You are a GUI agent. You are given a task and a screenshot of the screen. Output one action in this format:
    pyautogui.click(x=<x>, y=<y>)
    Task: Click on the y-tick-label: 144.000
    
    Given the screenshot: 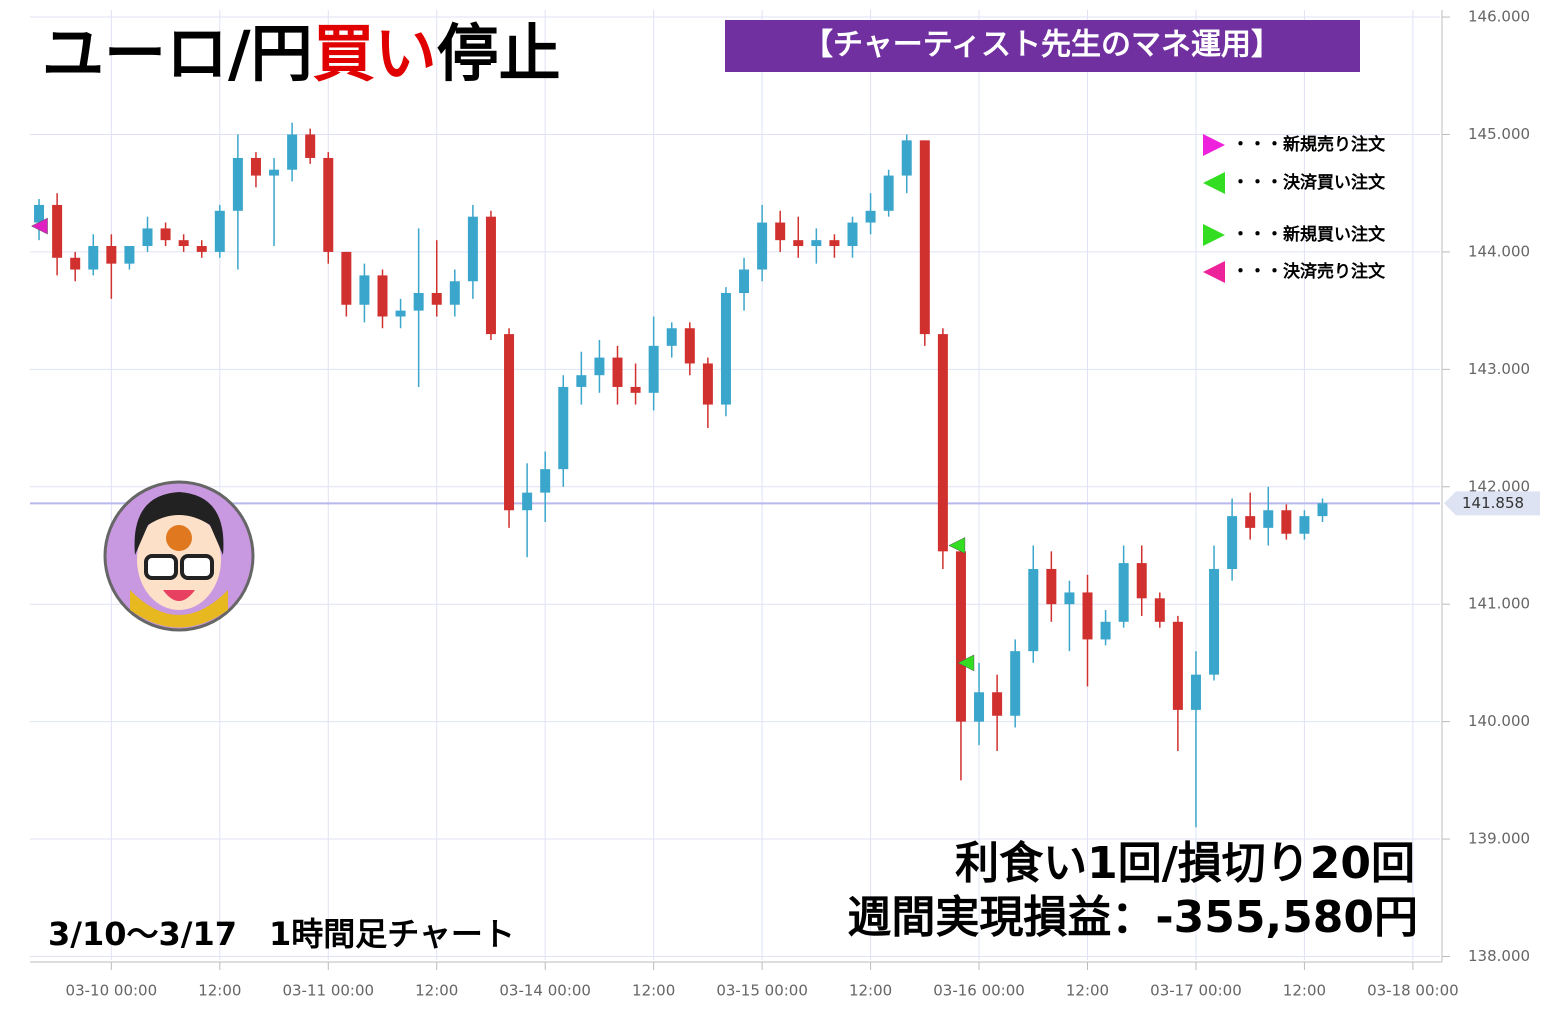 What is the action you would take?
    pyautogui.click(x=1499, y=251)
    